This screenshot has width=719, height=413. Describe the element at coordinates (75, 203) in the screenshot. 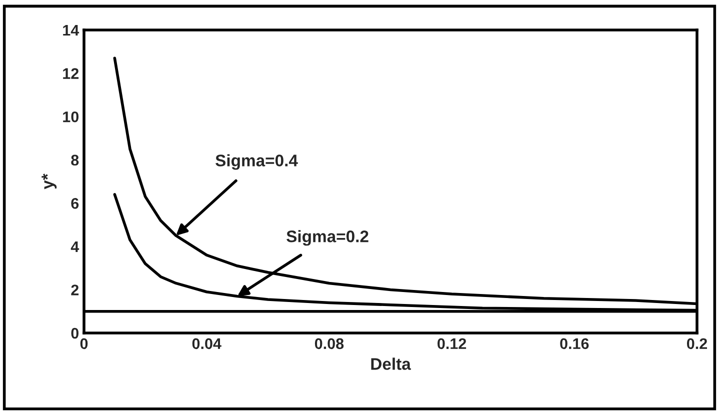

I see `y-tick-label: 6` at that location.